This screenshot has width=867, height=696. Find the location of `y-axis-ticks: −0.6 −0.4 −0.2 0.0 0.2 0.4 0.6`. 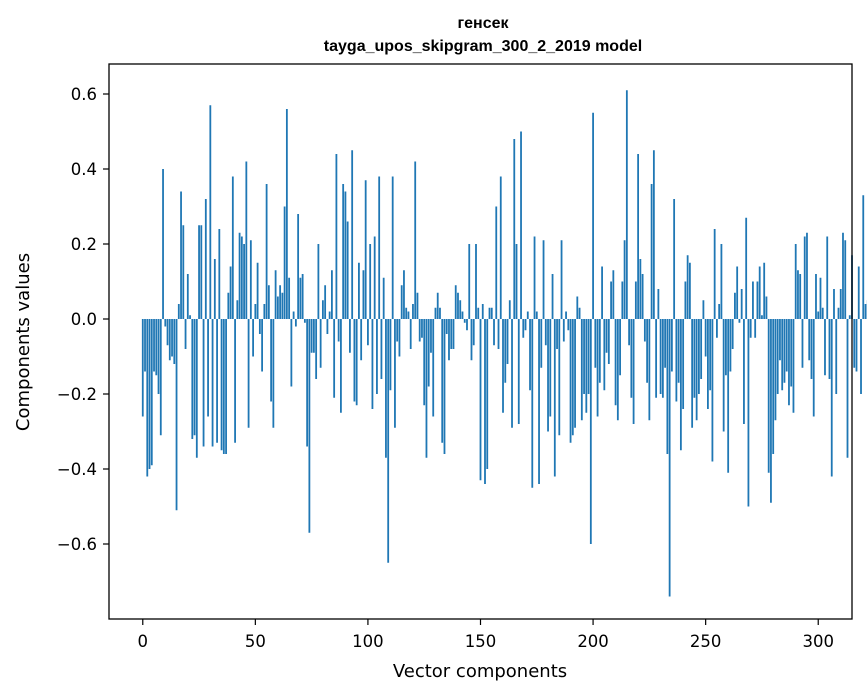

y-axis-ticks: −0.6 −0.4 −0.2 0.0 0.2 0.4 0.6 is located at coordinates (83, 319).